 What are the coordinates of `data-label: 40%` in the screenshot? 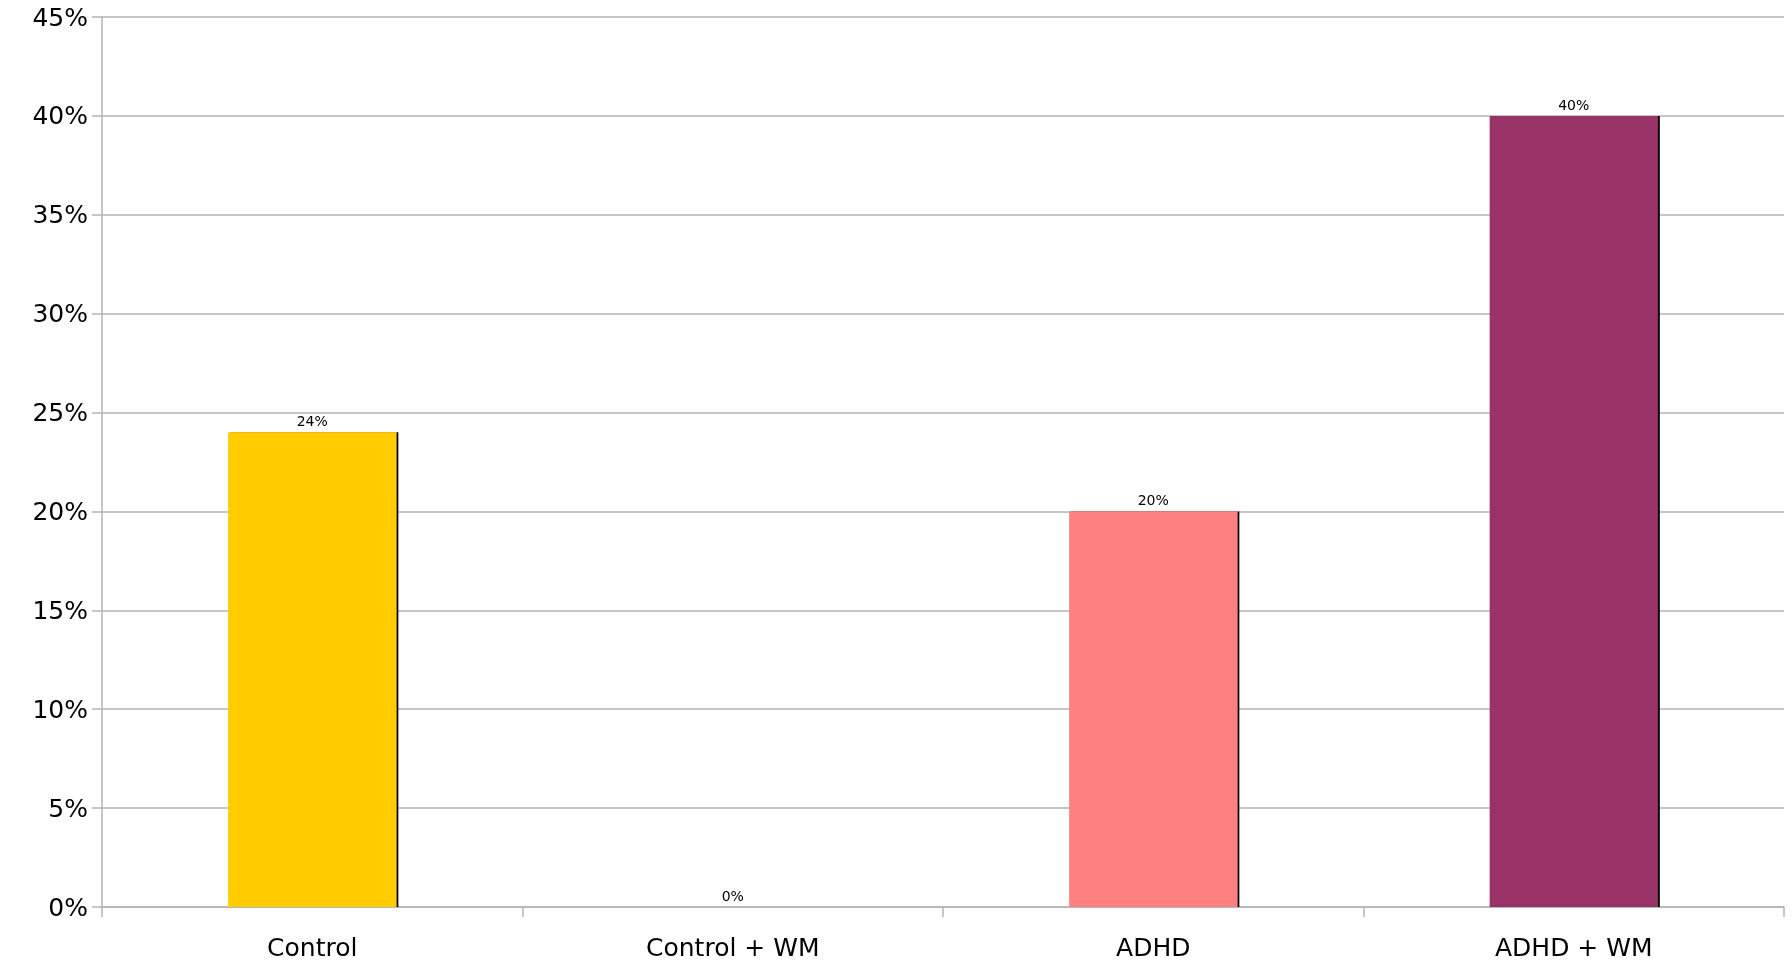 It's located at (1574, 104).